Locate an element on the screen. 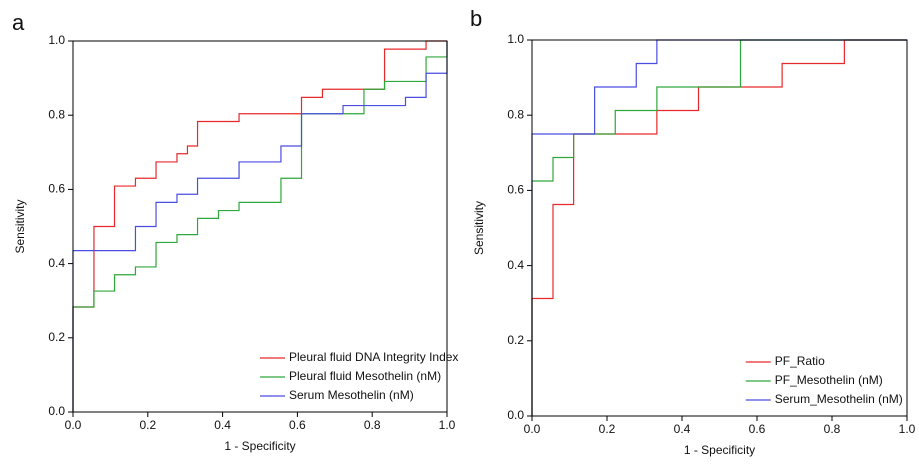 The height and width of the screenshot is (467, 919). panel-label: a is located at coordinates (18, 22).